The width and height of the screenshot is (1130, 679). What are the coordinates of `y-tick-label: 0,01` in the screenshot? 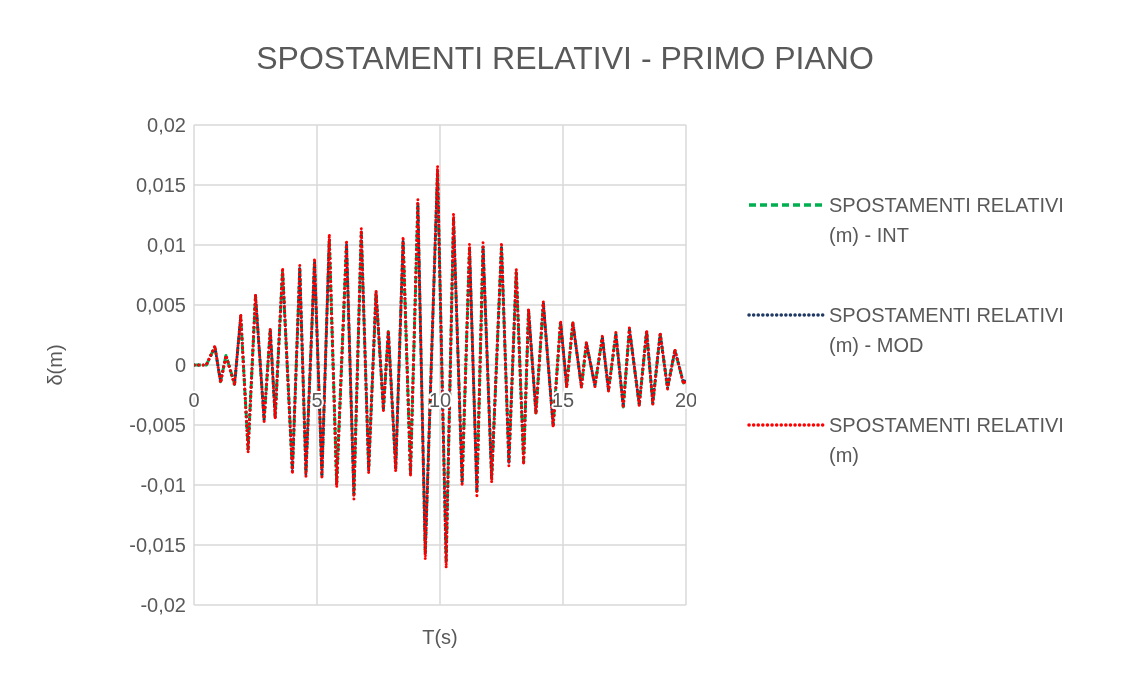 It's located at (166, 245).